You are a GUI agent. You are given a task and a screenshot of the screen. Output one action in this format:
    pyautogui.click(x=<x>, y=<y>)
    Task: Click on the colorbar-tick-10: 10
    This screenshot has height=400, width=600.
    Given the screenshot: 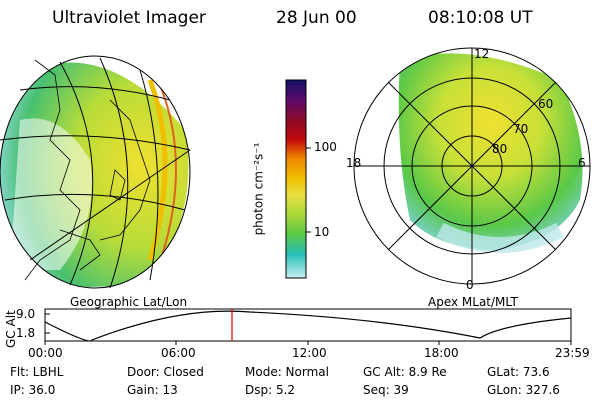 What is the action you would take?
    pyautogui.click(x=322, y=232)
    